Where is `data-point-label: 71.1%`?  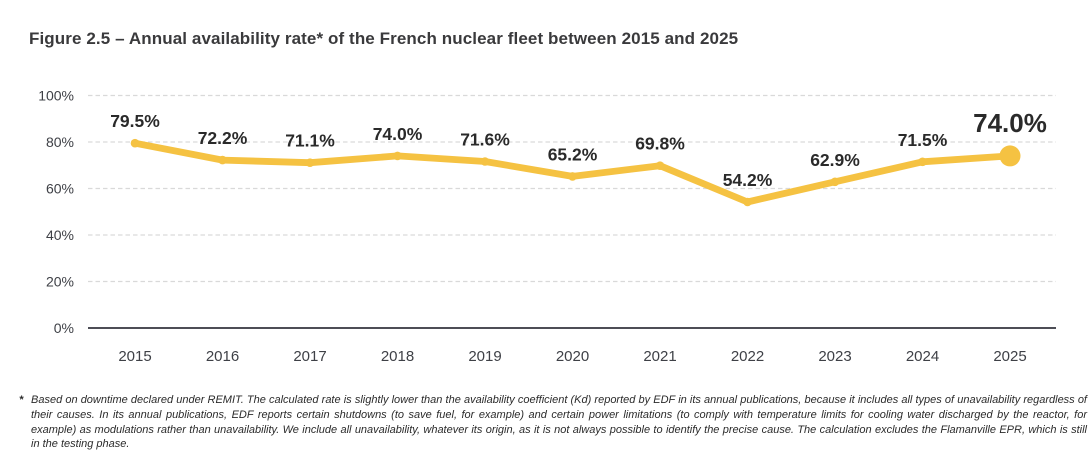
data-point-label: 71.1% is located at coordinates (310, 141).